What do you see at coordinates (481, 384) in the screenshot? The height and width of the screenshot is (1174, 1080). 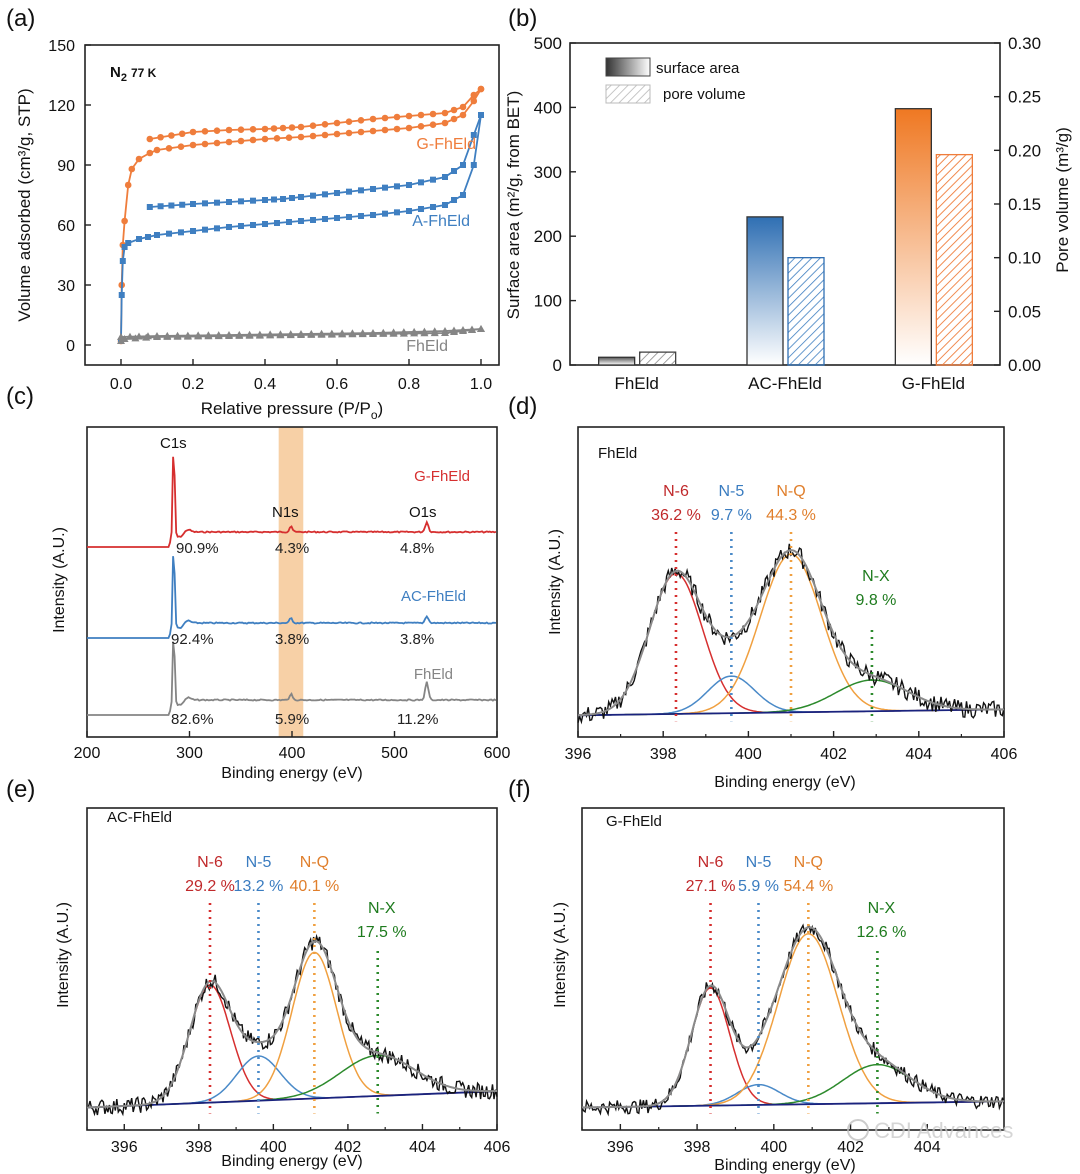 I see `x-tick-label-1: 1.0` at bounding box center [481, 384].